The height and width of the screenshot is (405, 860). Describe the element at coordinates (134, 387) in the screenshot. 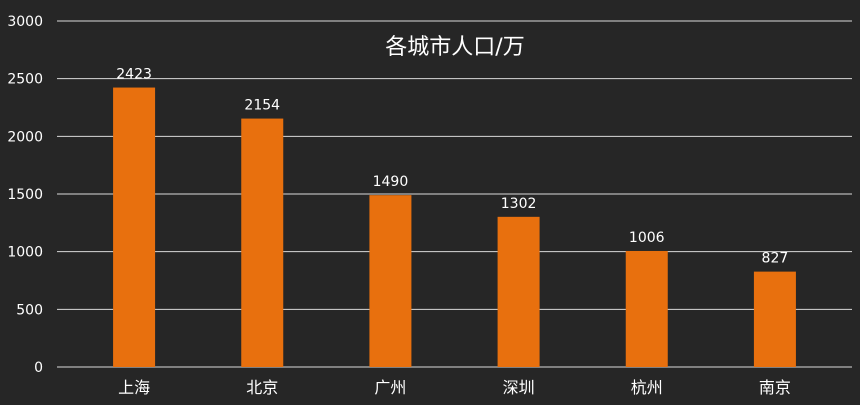

I see `category-label: 上海` at that location.